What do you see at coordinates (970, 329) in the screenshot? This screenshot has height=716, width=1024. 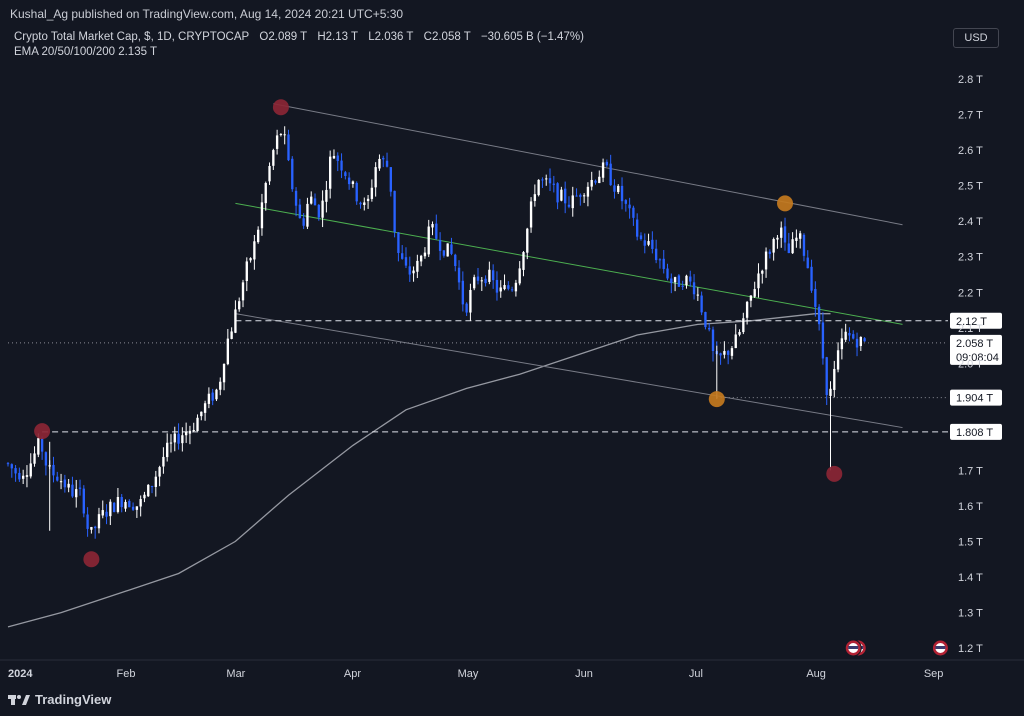 I see `price-axis-tick-label: 2.1 T` at bounding box center [970, 329].